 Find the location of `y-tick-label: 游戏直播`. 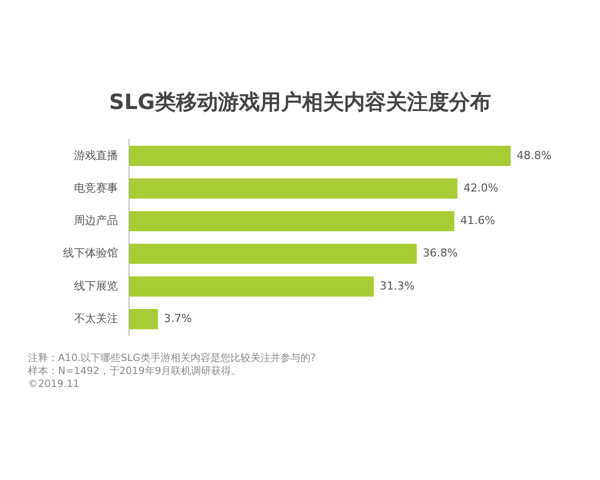

y-tick-label: 游戏直播 is located at coordinates (96, 155).